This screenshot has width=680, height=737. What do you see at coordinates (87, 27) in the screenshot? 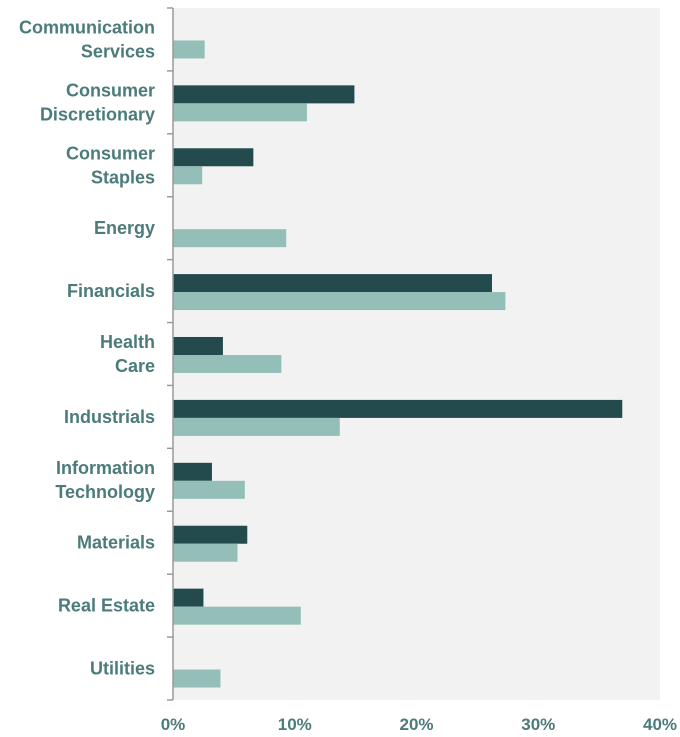
I see `category-label-line: Communication` at bounding box center [87, 27].